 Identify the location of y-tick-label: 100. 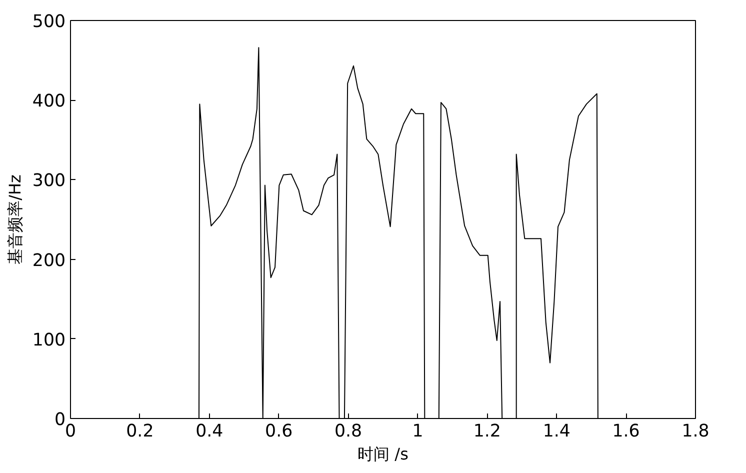
(49, 340).